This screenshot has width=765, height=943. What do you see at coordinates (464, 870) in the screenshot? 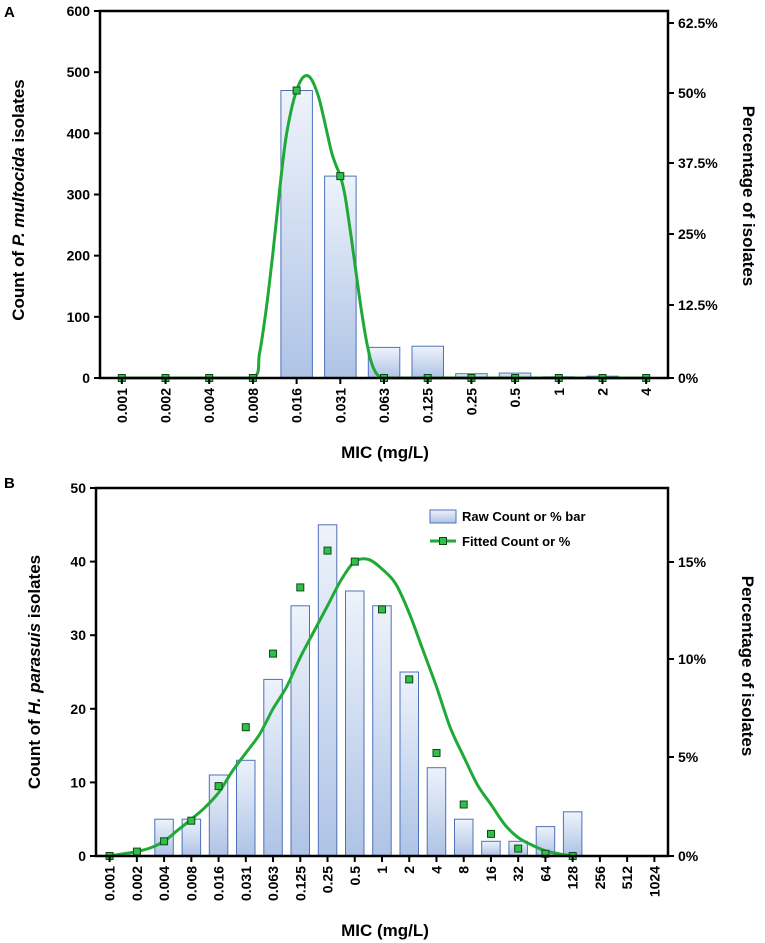
I see `x-tick-label: 8` at bounding box center [464, 870].